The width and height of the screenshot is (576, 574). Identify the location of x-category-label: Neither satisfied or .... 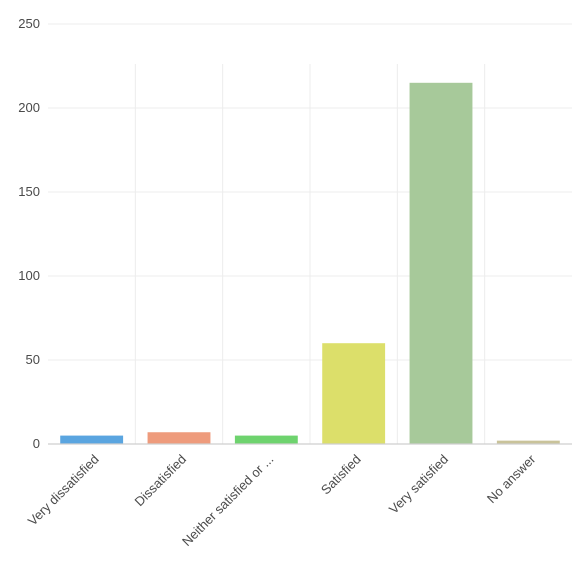
(227, 500).